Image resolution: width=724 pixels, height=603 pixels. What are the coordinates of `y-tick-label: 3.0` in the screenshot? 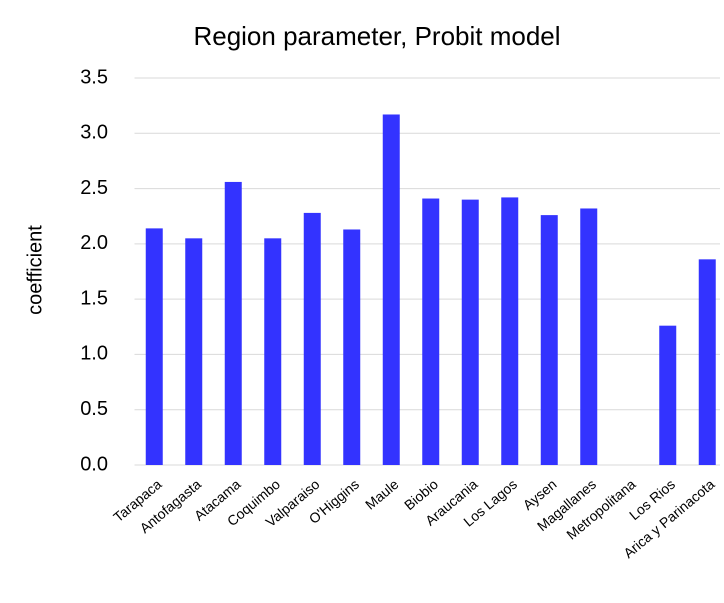 It's located at (94, 133).